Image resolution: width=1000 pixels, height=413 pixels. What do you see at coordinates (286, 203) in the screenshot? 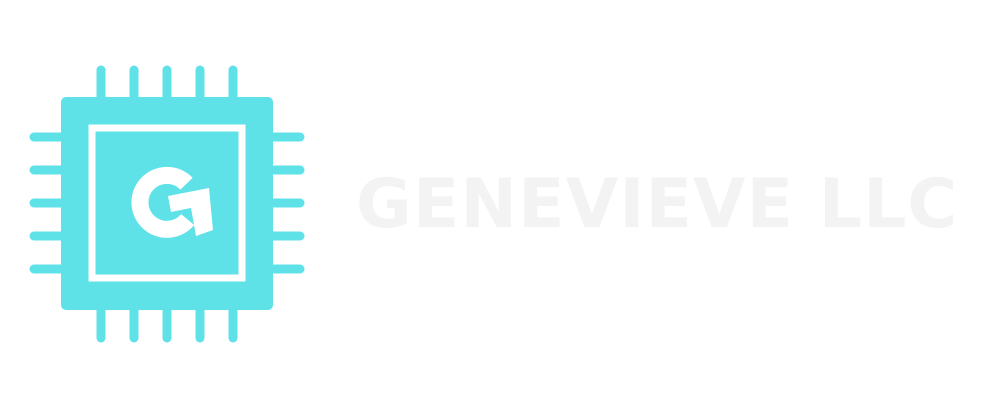
I see `chip-pins-right` at bounding box center [286, 203].